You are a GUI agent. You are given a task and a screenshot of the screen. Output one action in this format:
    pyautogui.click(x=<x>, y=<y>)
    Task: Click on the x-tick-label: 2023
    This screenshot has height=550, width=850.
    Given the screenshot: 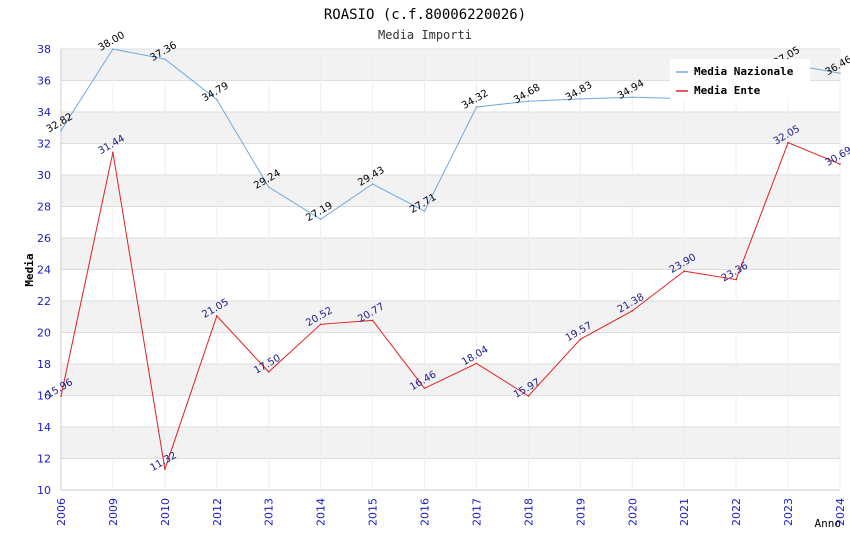 What is the action you would take?
    pyautogui.click(x=788, y=512)
    